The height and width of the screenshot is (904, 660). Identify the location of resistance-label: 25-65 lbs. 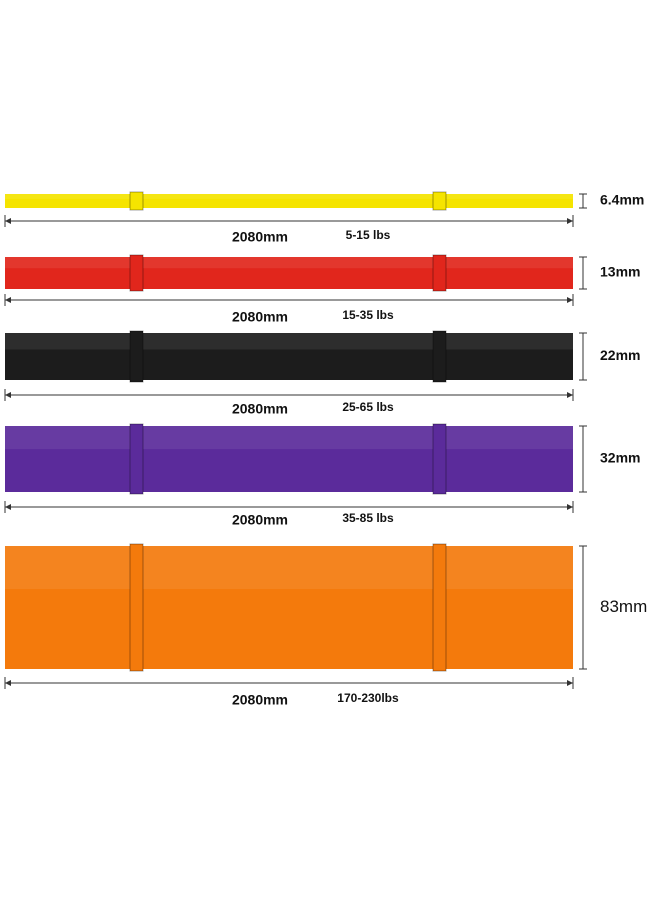
(368, 407).